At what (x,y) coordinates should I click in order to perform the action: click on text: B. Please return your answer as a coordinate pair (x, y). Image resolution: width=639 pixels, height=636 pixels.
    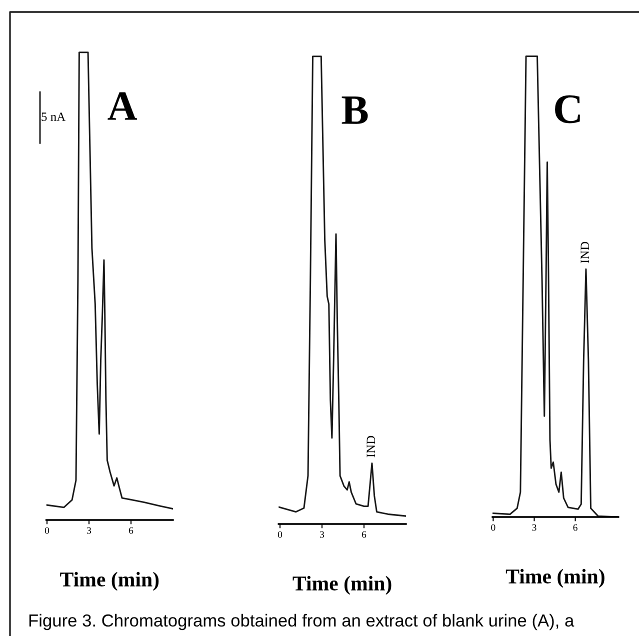
    Looking at the image, I should click on (355, 110).